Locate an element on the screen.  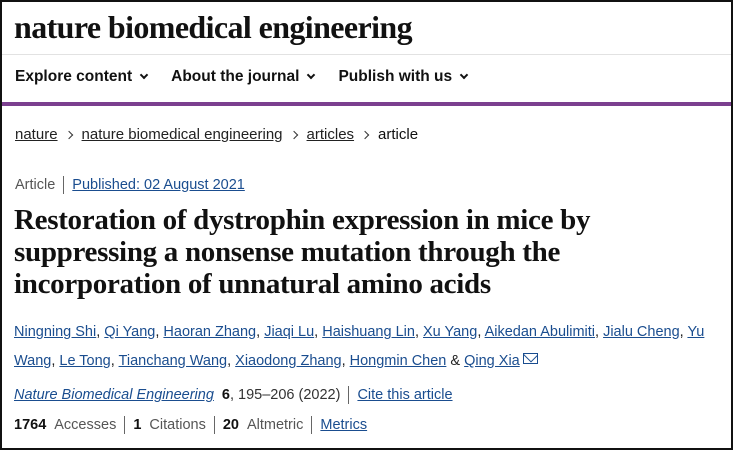
altmetric-count: 20 is located at coordinates (230, 425).